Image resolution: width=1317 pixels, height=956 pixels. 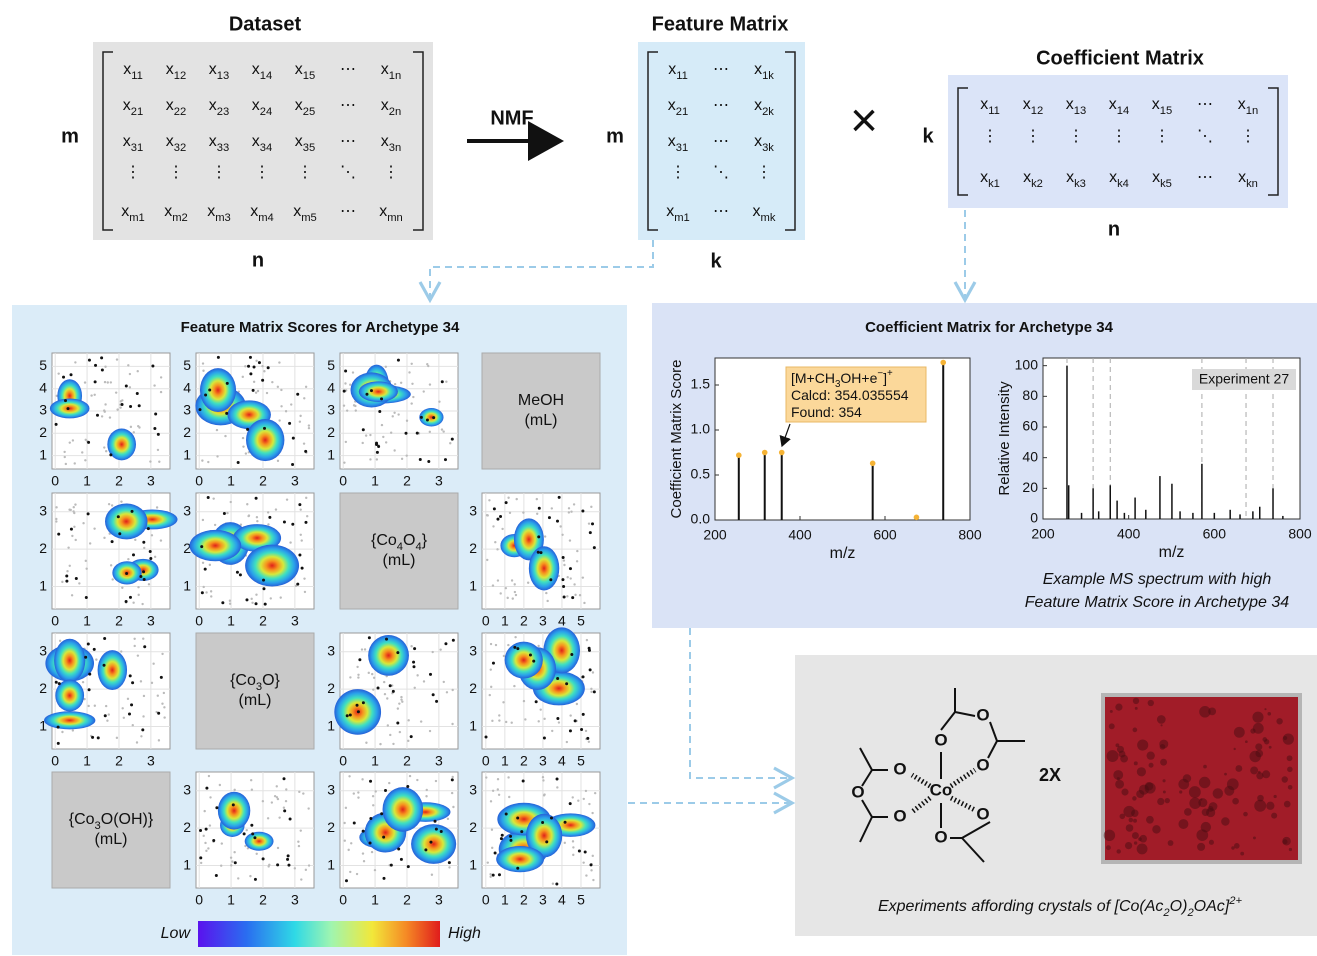 I want to click on dim-label: n, so click(x=258, y=260).